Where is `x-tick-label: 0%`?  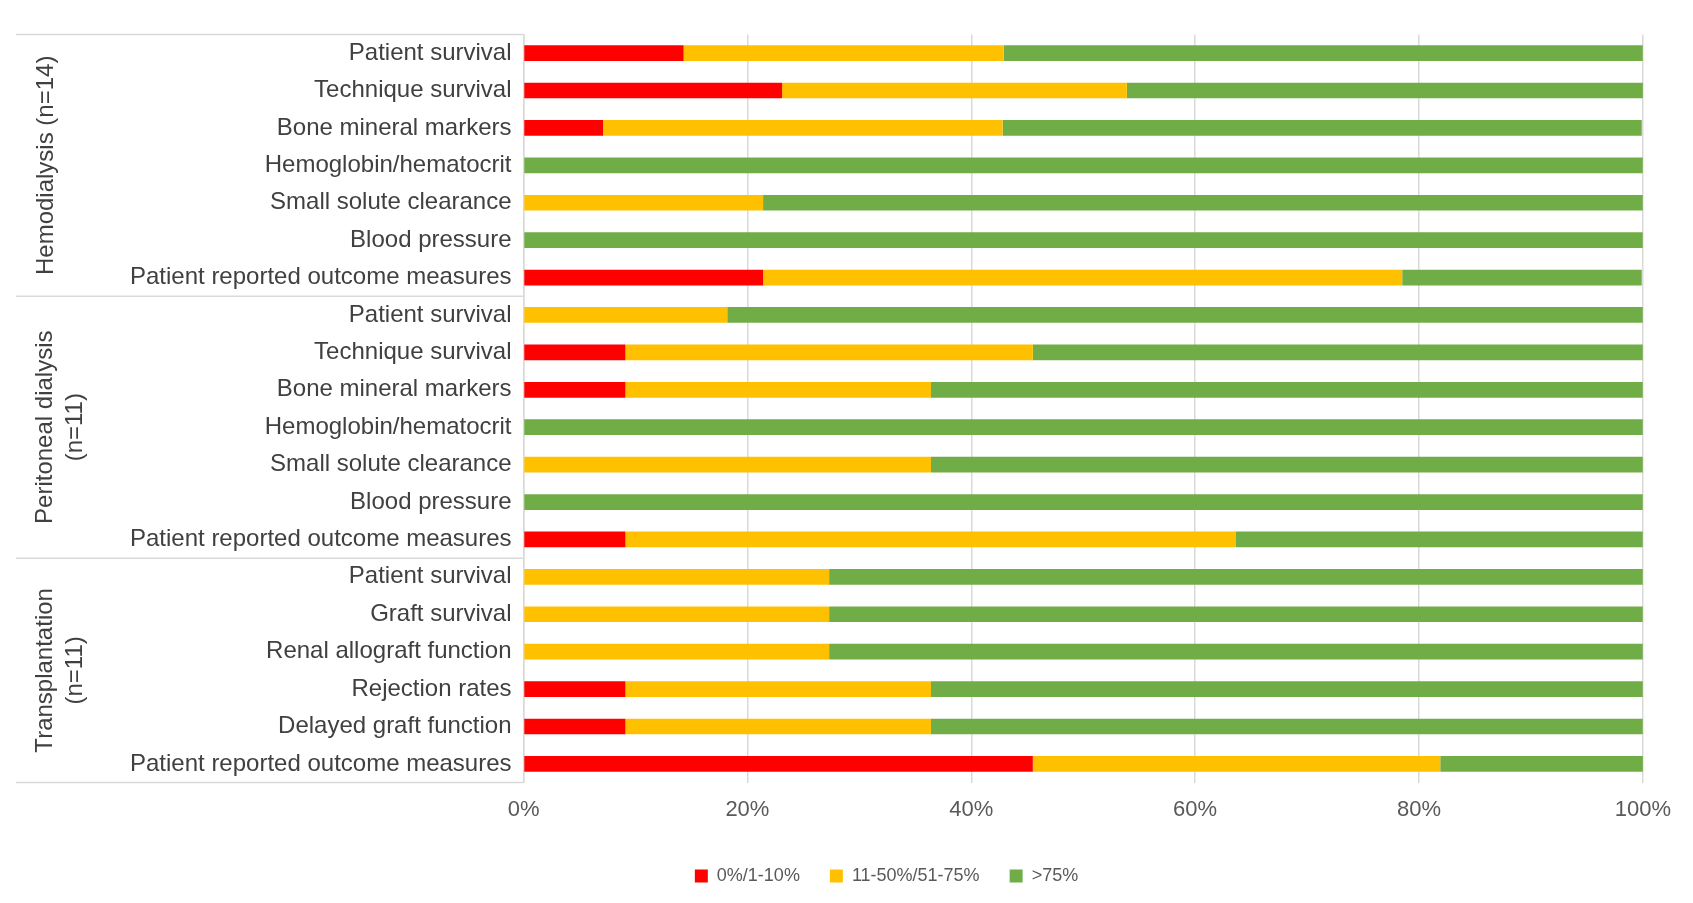 x-tick-label: 0% is located at coordinates (523, 808).